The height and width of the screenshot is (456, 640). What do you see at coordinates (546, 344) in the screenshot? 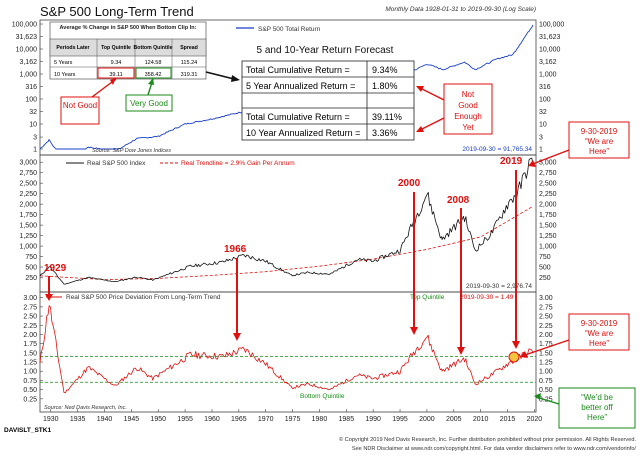
I see `y-tick-label: 1.75` at bounding box center [546, 344].